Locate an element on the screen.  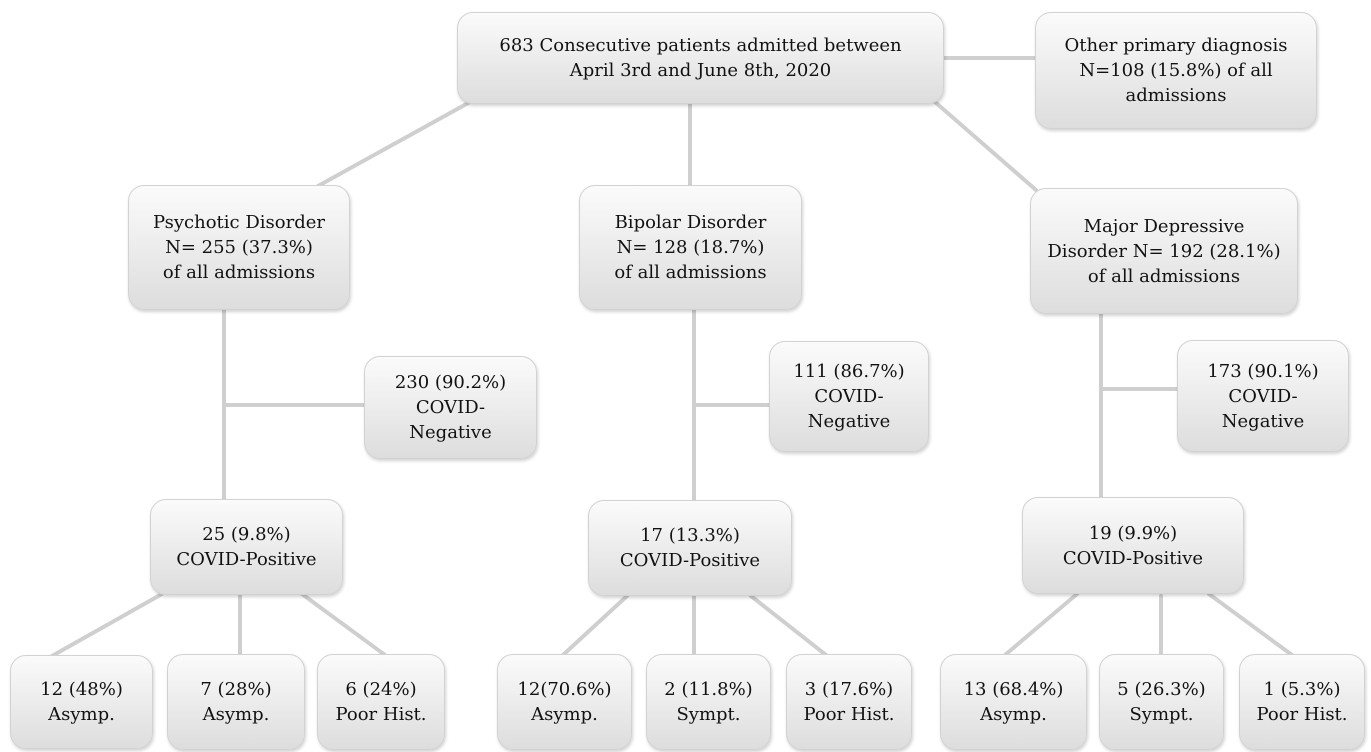
psychotic-covid-negative-box: 230 (90.2%) COVID- Negative is located at coordinates (450, 407).